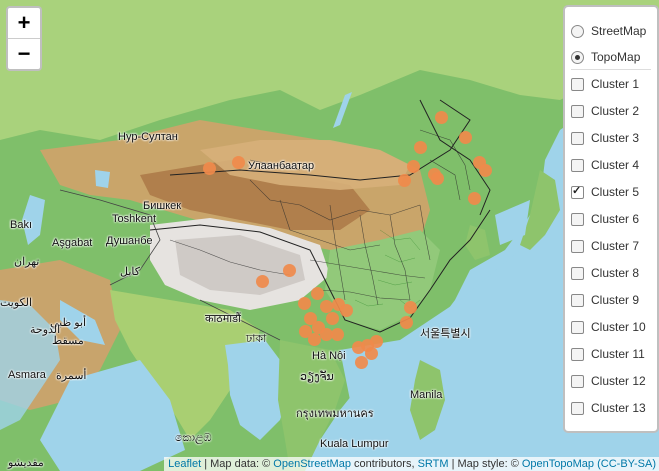  I want to click on base-layer-label: StreetMap, so click(619, 31).